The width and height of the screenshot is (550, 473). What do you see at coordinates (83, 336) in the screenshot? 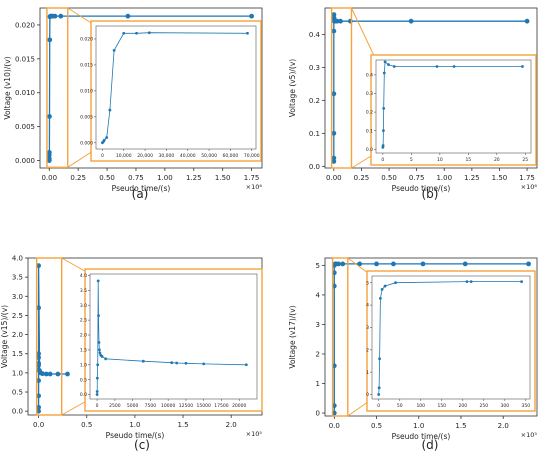
I see `inset-y-tick-label: 2.0` at bounding box center [83, 336].